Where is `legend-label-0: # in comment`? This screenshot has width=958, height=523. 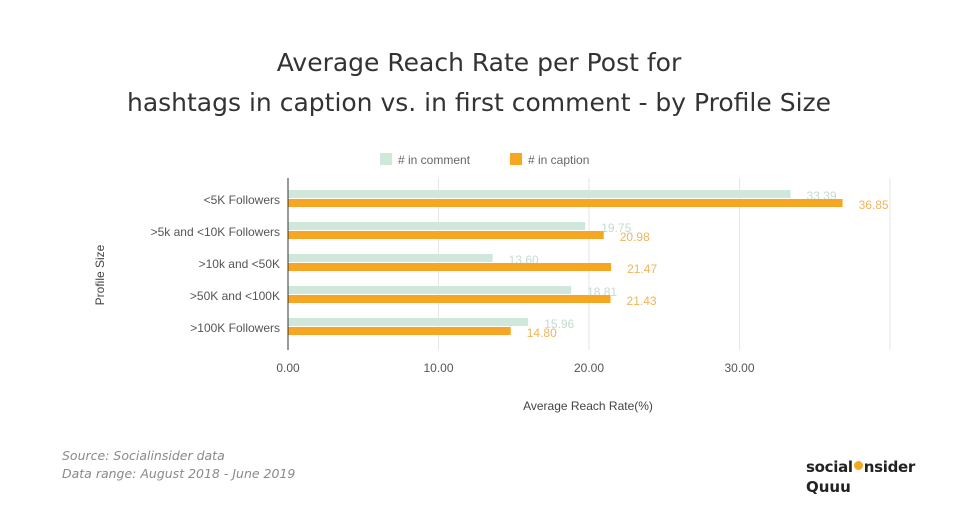
legend-label-0: # in comment is located at coordinates (434, 160).